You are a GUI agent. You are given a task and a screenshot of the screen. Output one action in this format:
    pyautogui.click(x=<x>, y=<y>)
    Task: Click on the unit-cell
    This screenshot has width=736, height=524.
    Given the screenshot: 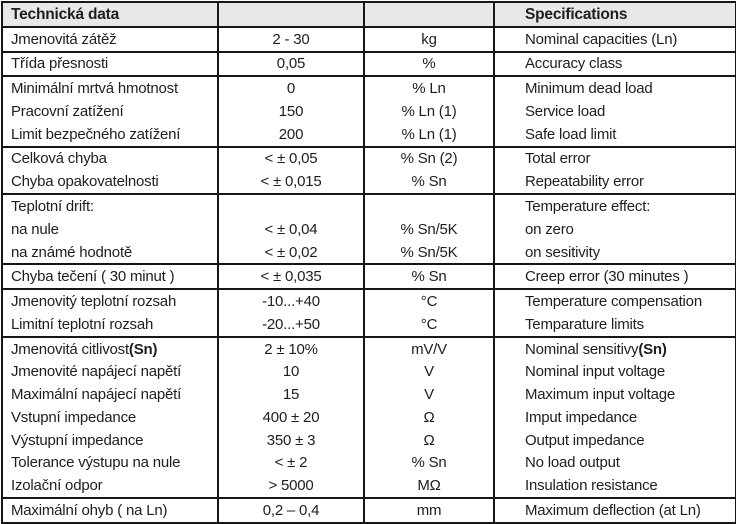 What is the action you would take?
    pyautogui.click(x=430, y=206)
    